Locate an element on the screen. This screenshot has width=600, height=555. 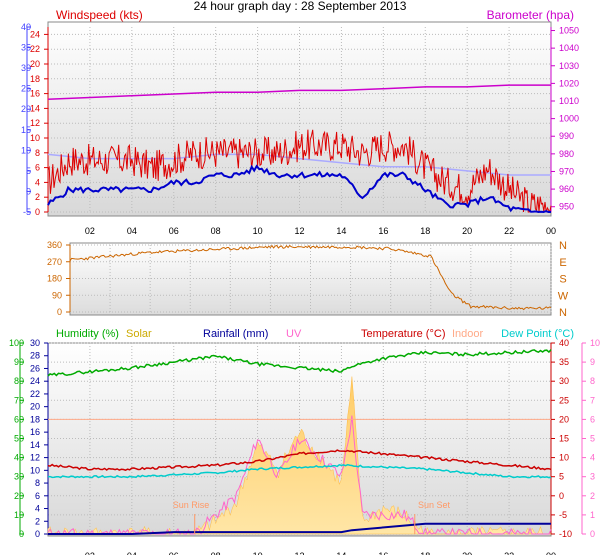
barometer-tick-label: 1050 is located at coordinates (569, 31).